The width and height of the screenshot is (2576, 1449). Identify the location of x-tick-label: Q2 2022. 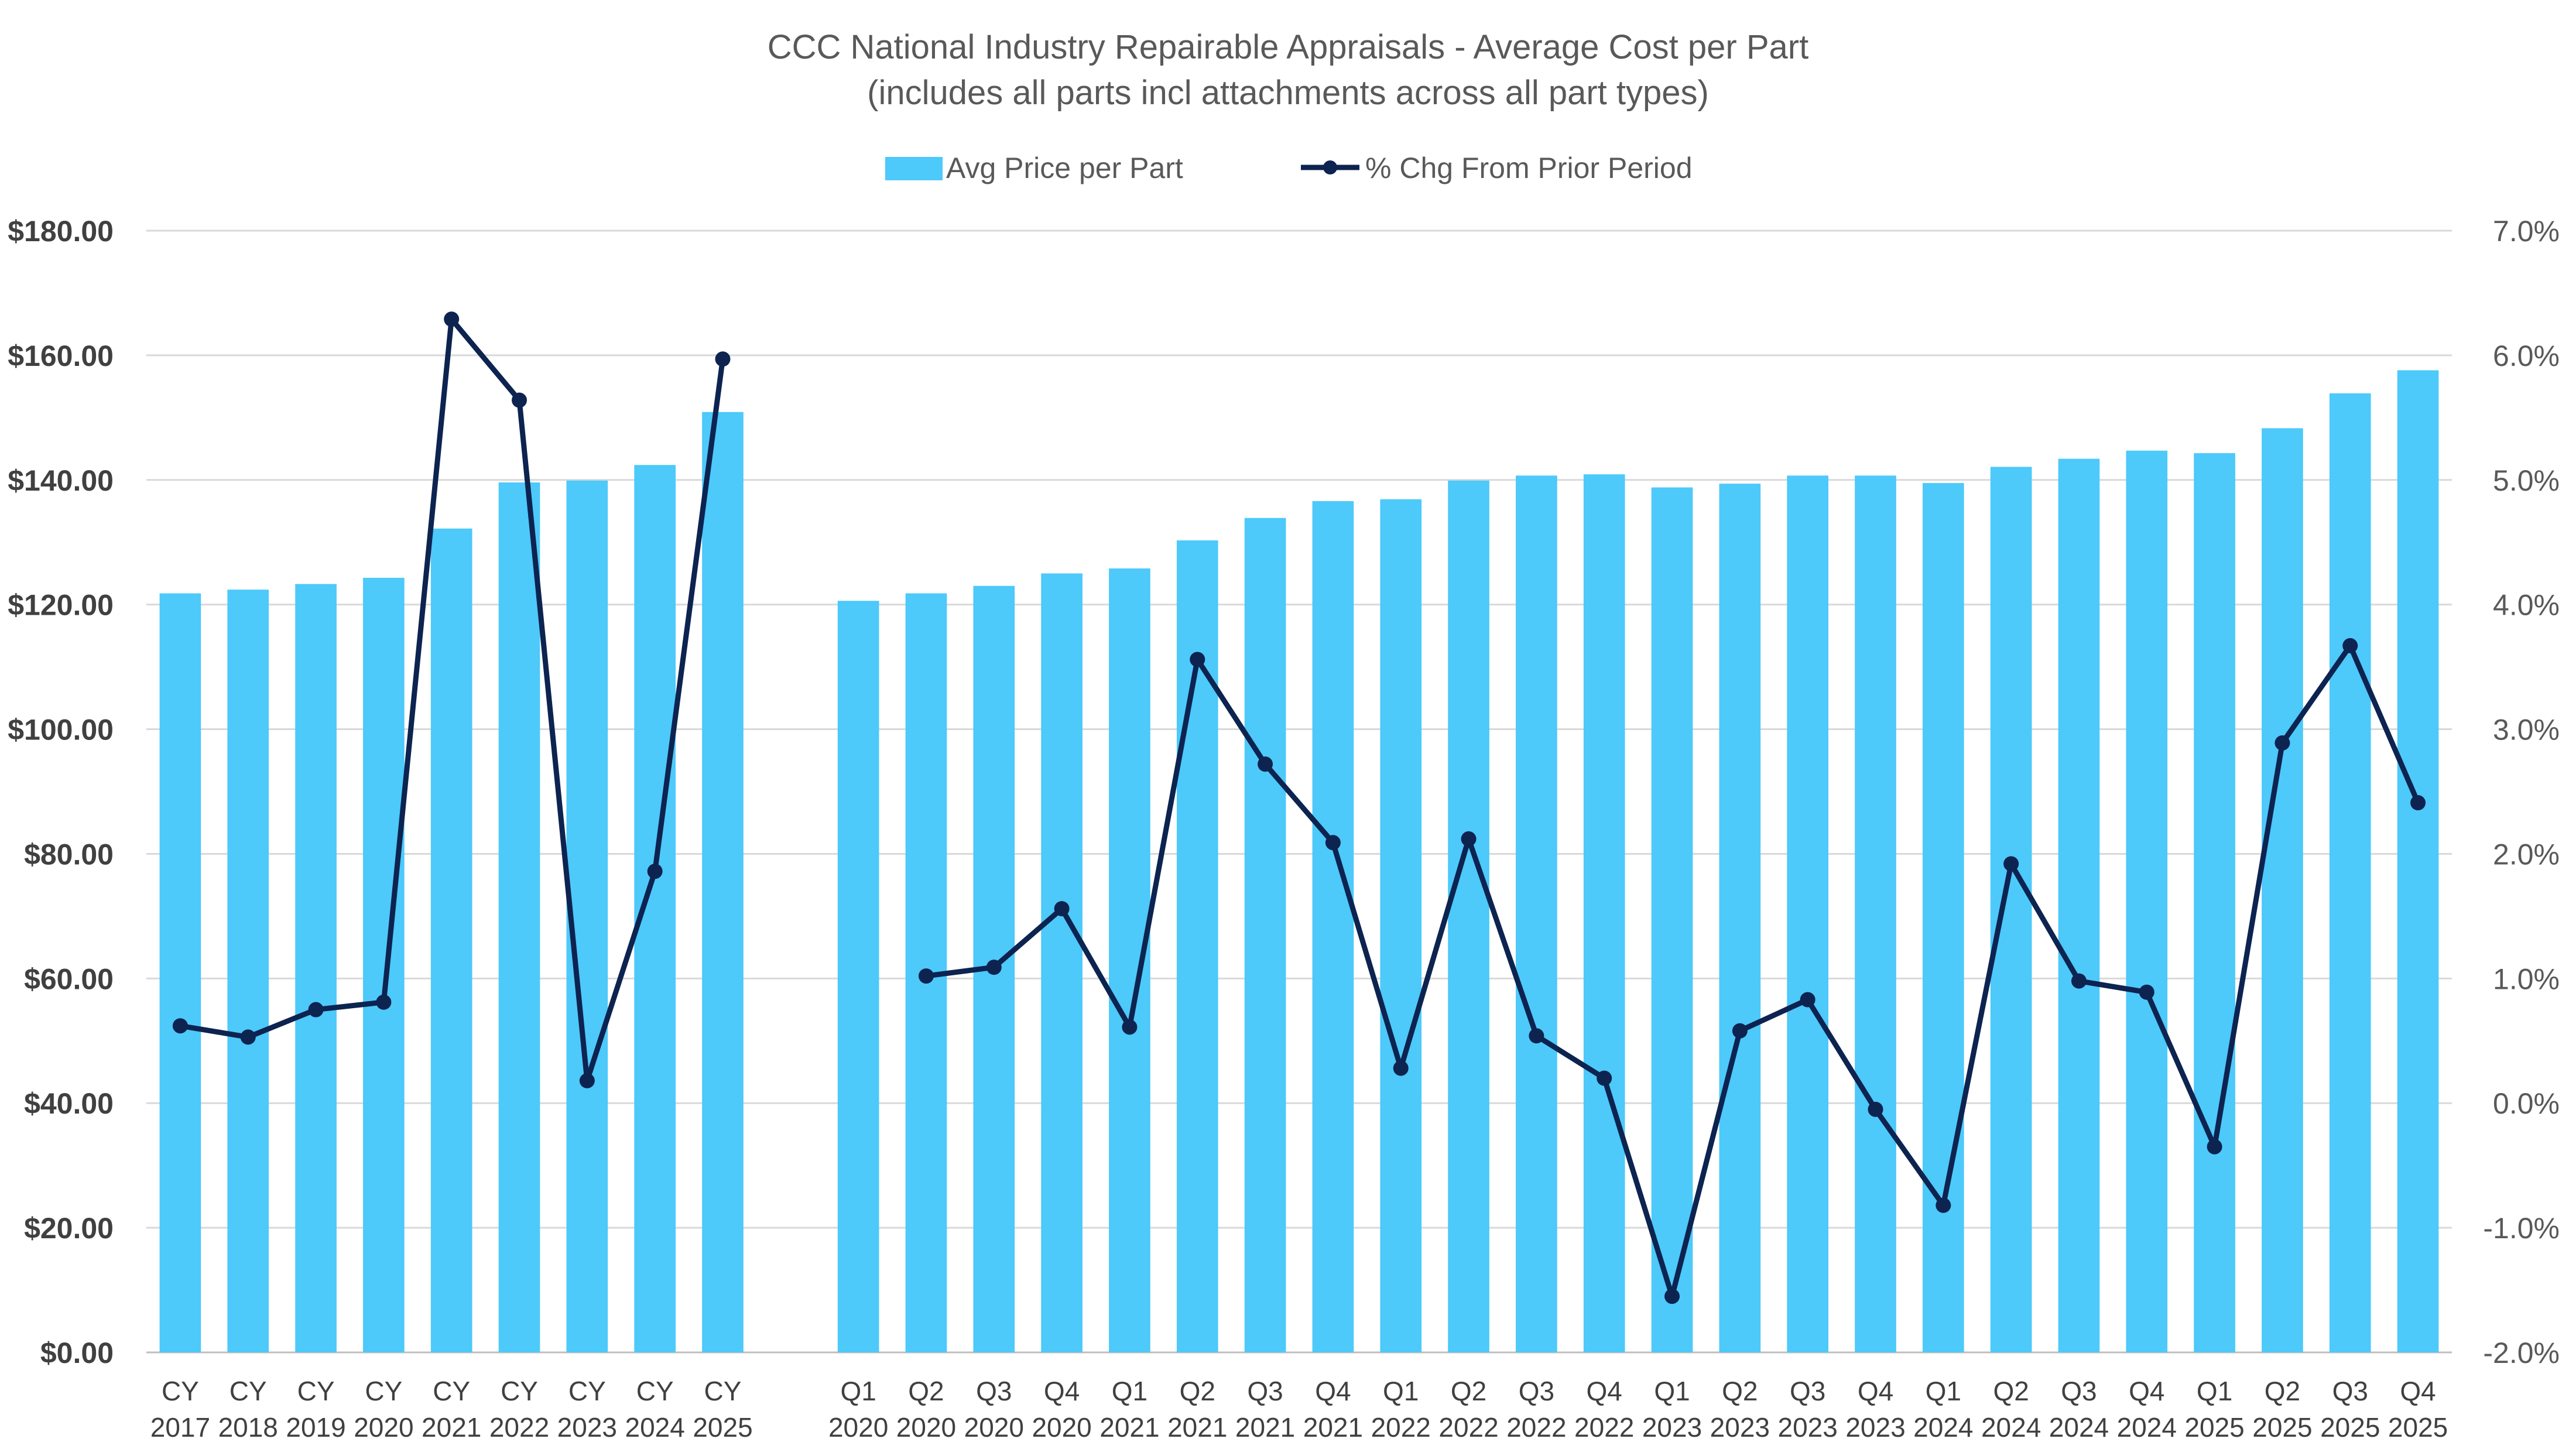
(1468, 1409).